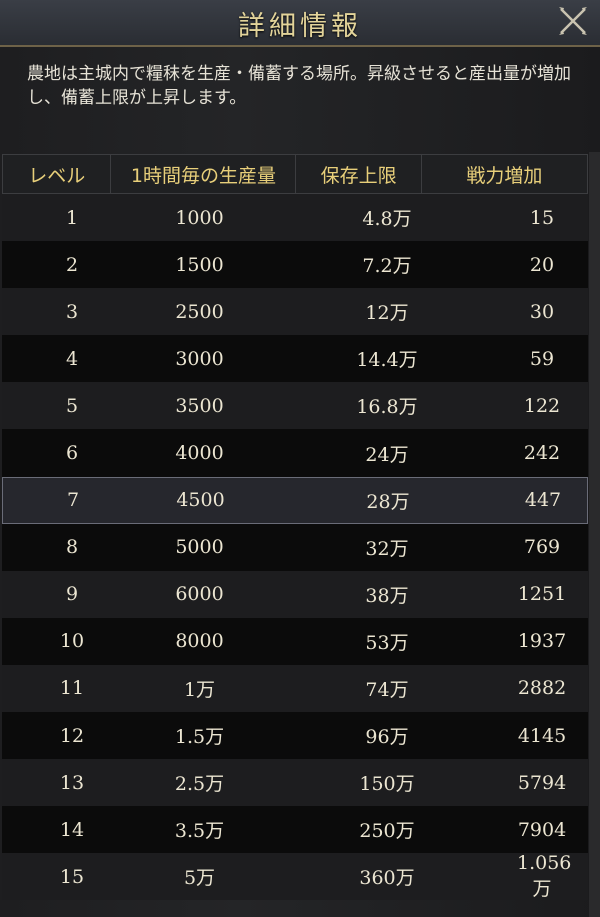 The height and width of the screenshot is (917, 600). Describe the element at coordinates (295, 265) in the screenshot. I see `table-row: 2 1500 7.2万 20` at that location.